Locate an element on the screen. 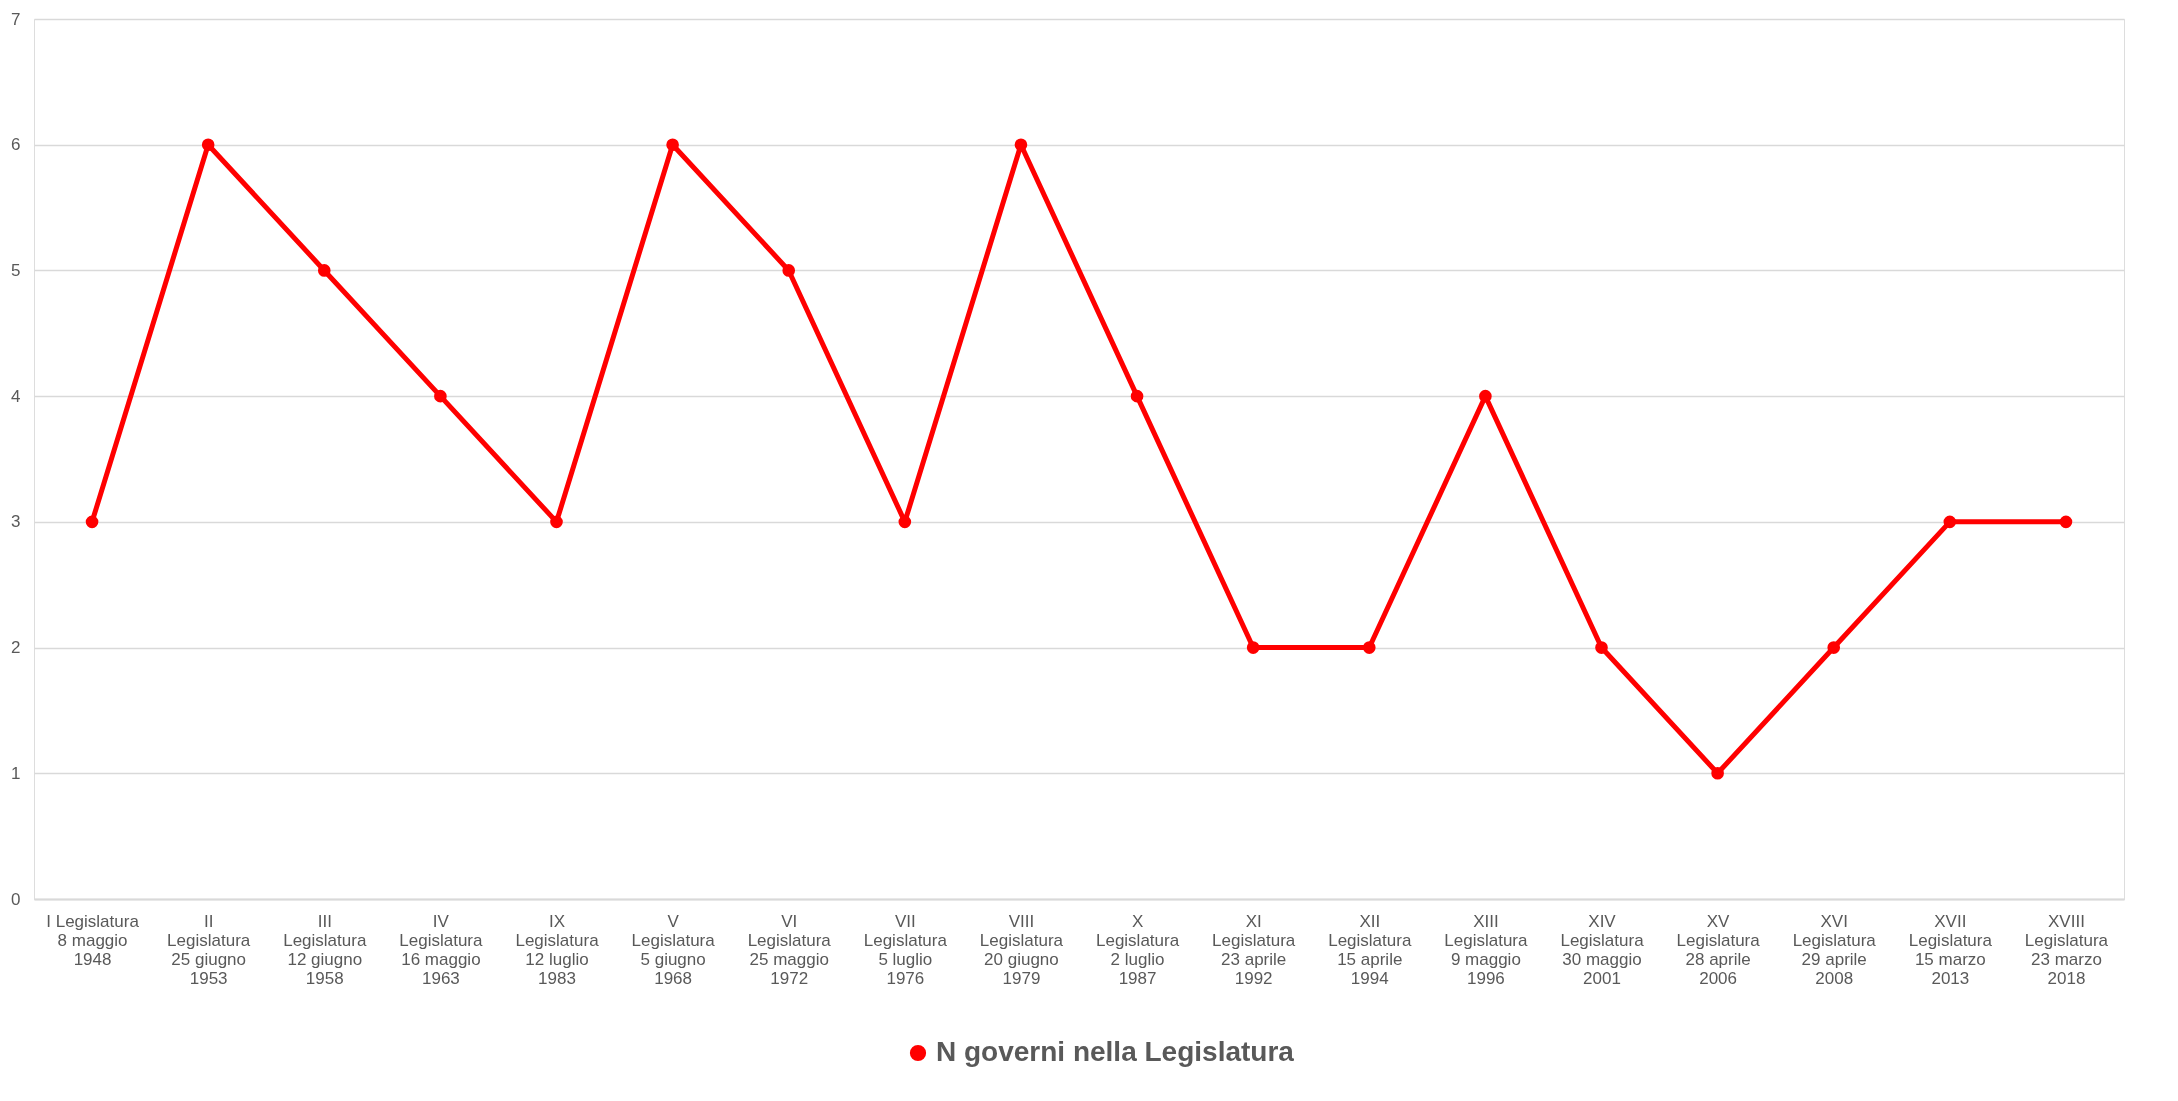 This screenshot has height=1101, width=2178. y-tick-label: 5 is located at coordinates (16, 270).